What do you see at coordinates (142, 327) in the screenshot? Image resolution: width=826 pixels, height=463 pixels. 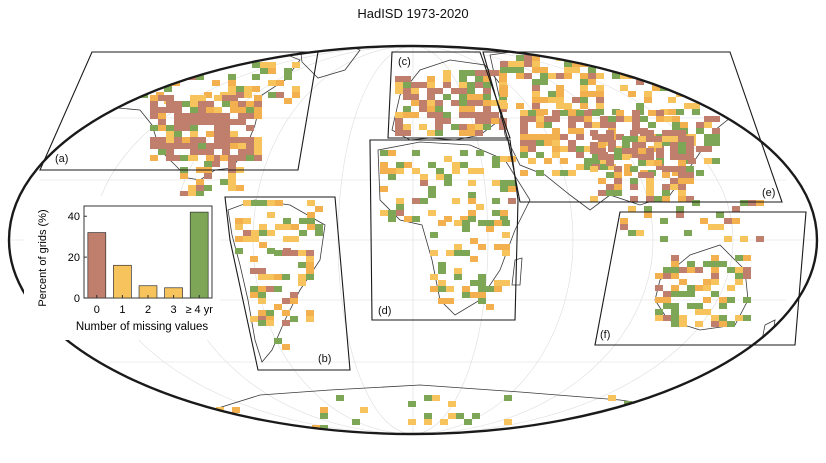 I see `chart-x-label: Number of missing values` at bounding box center [142, 327].